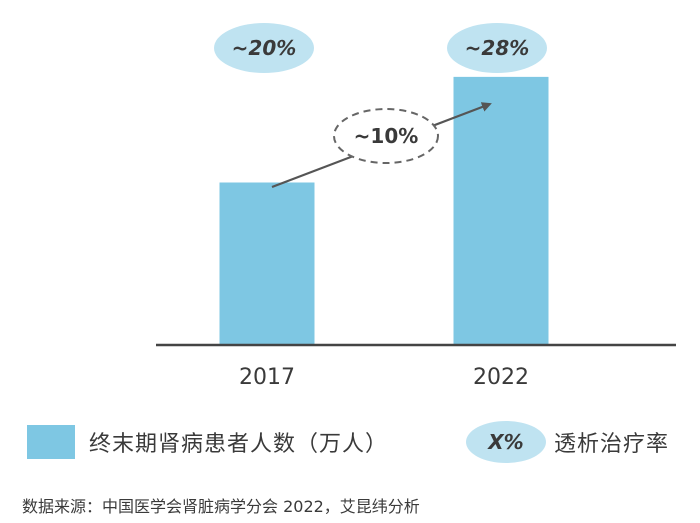 This screenshot has width=700, height=523. I want to click on legend-bar-entry: 终末期肾病患者人数（万人）, so click(207, 442).